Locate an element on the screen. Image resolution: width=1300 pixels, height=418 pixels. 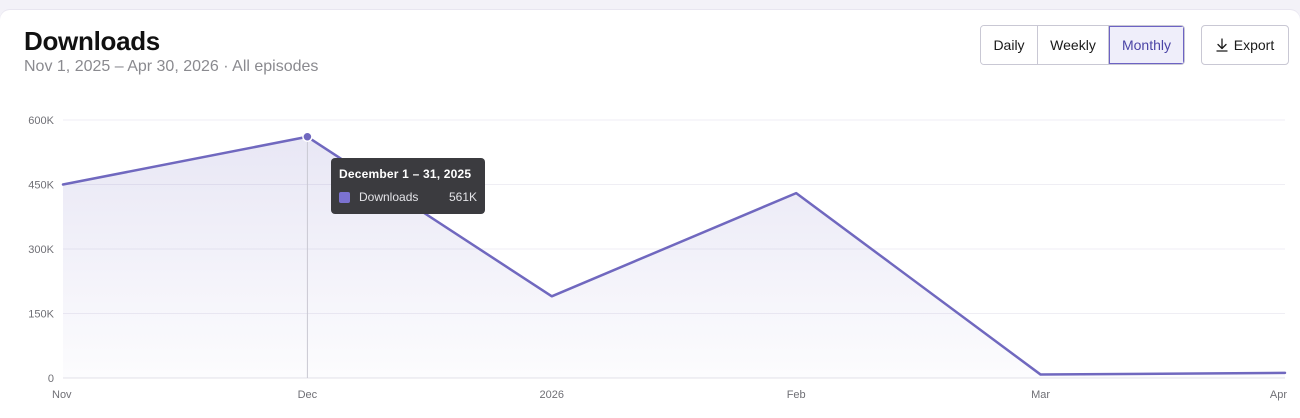
series-swatch is located at coordinates (344, 197).